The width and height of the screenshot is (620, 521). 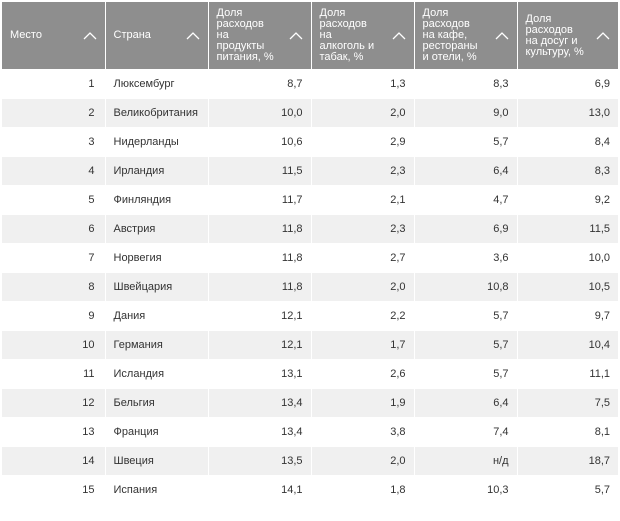 What do you see at coordinates (54, 287) in the screenshot?
I see `rank-cell: 8` at bounding box center [54, 287].